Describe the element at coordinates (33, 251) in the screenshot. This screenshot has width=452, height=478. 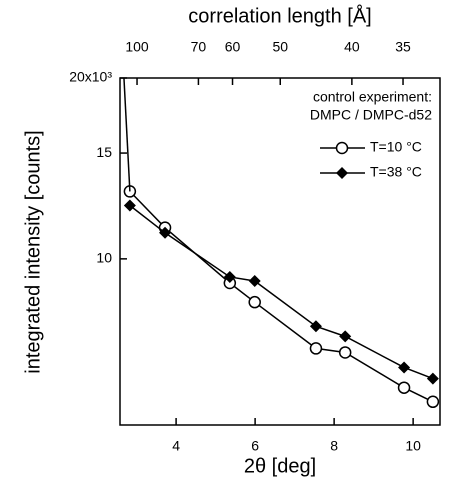
I see `y-axis-title: integrated intensity [counts]` at that location.